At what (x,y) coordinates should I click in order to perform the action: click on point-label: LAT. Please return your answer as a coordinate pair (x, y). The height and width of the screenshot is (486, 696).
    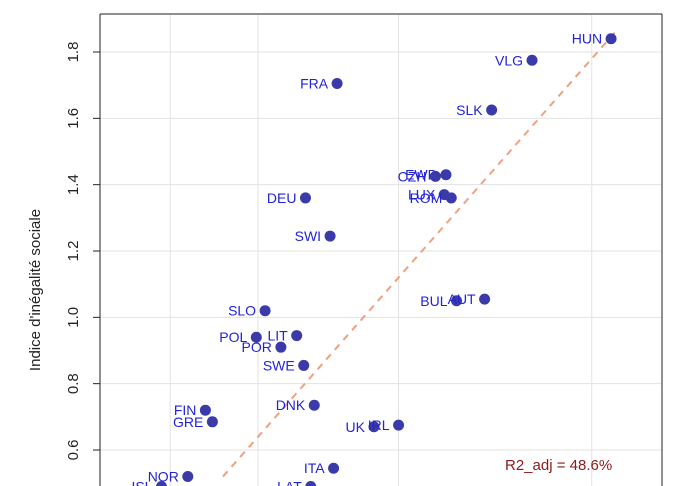
    Looking at the image, I should click on (289, 482).